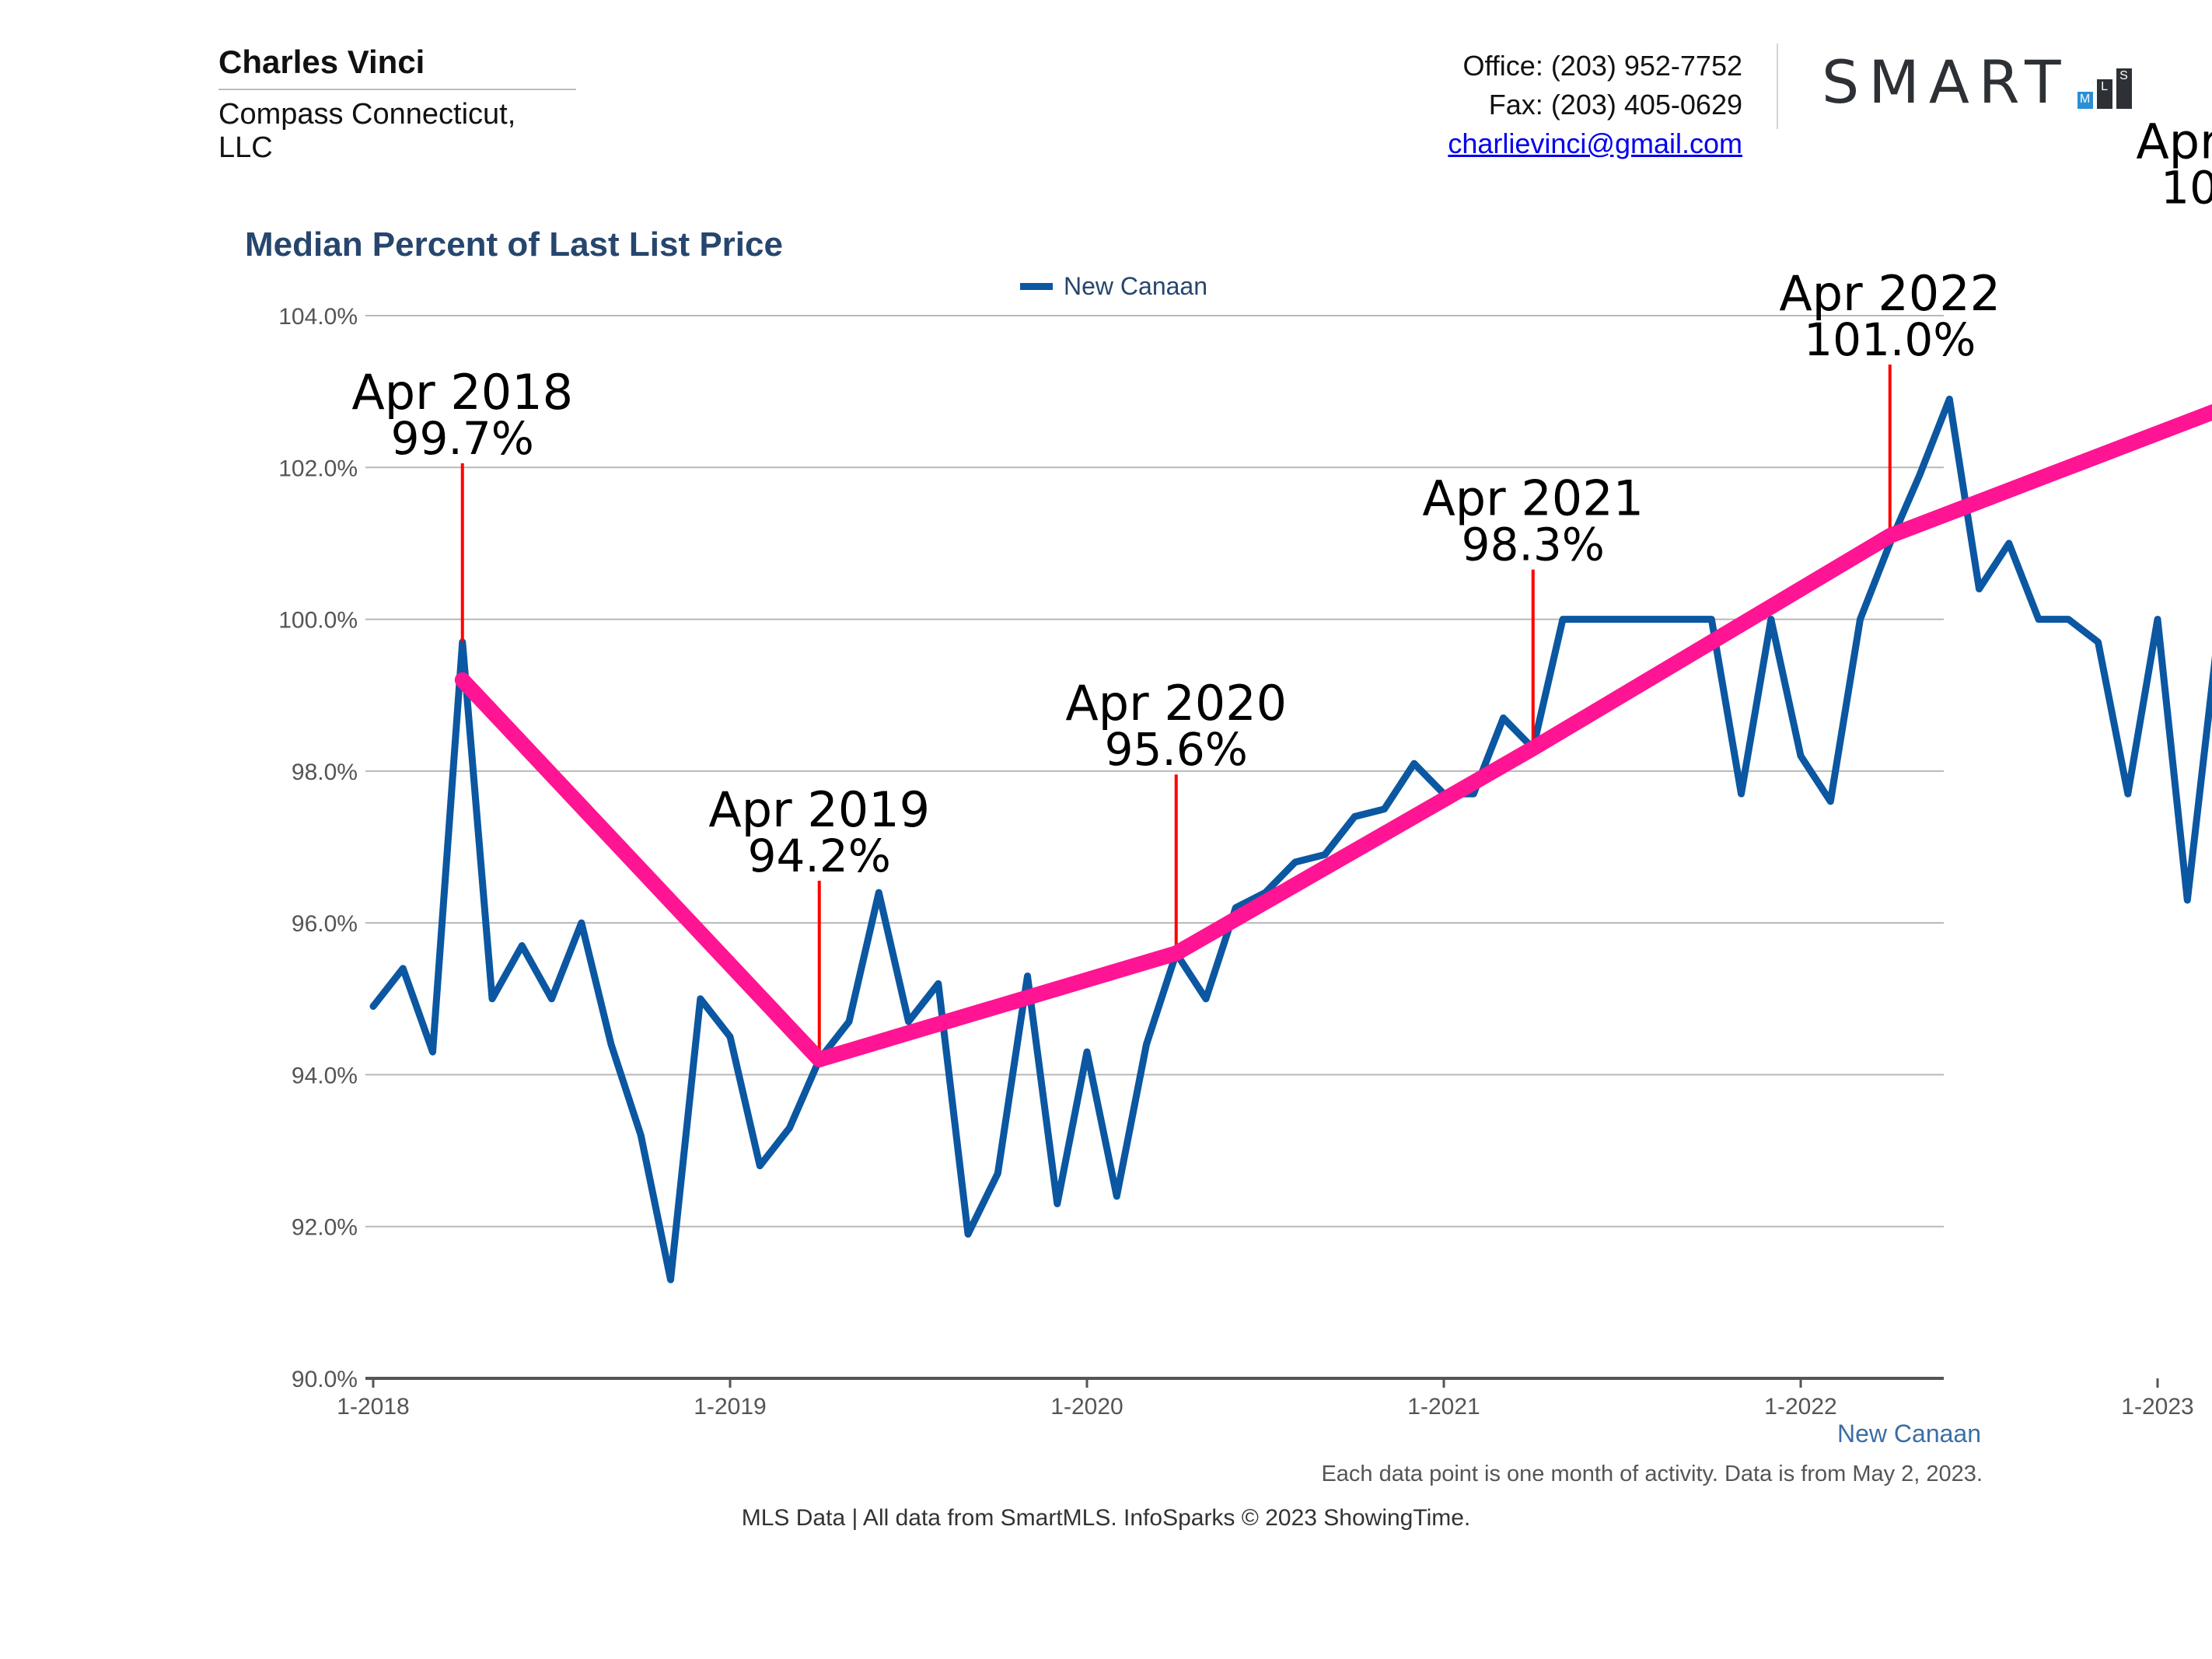  Describe the element at coordinates (2124, 88) in the screenshot. I see `logo-bar-s: S` at that location.